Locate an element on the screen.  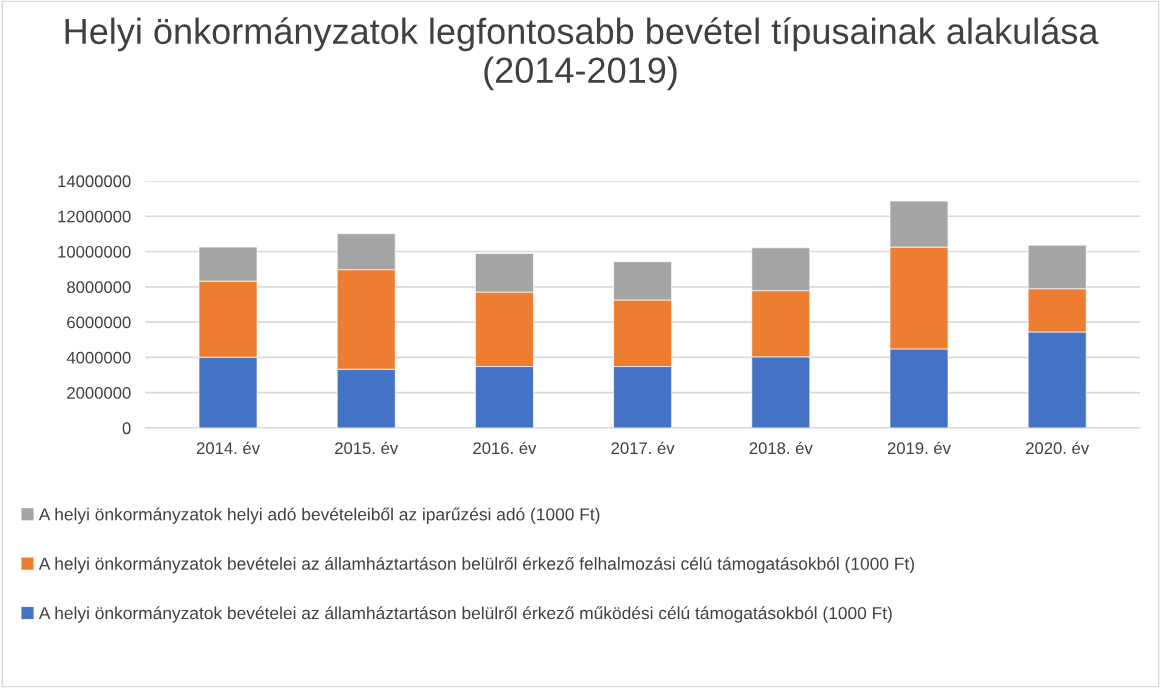
x-tick-label: 2014. év is located at coordinates (228, 448).